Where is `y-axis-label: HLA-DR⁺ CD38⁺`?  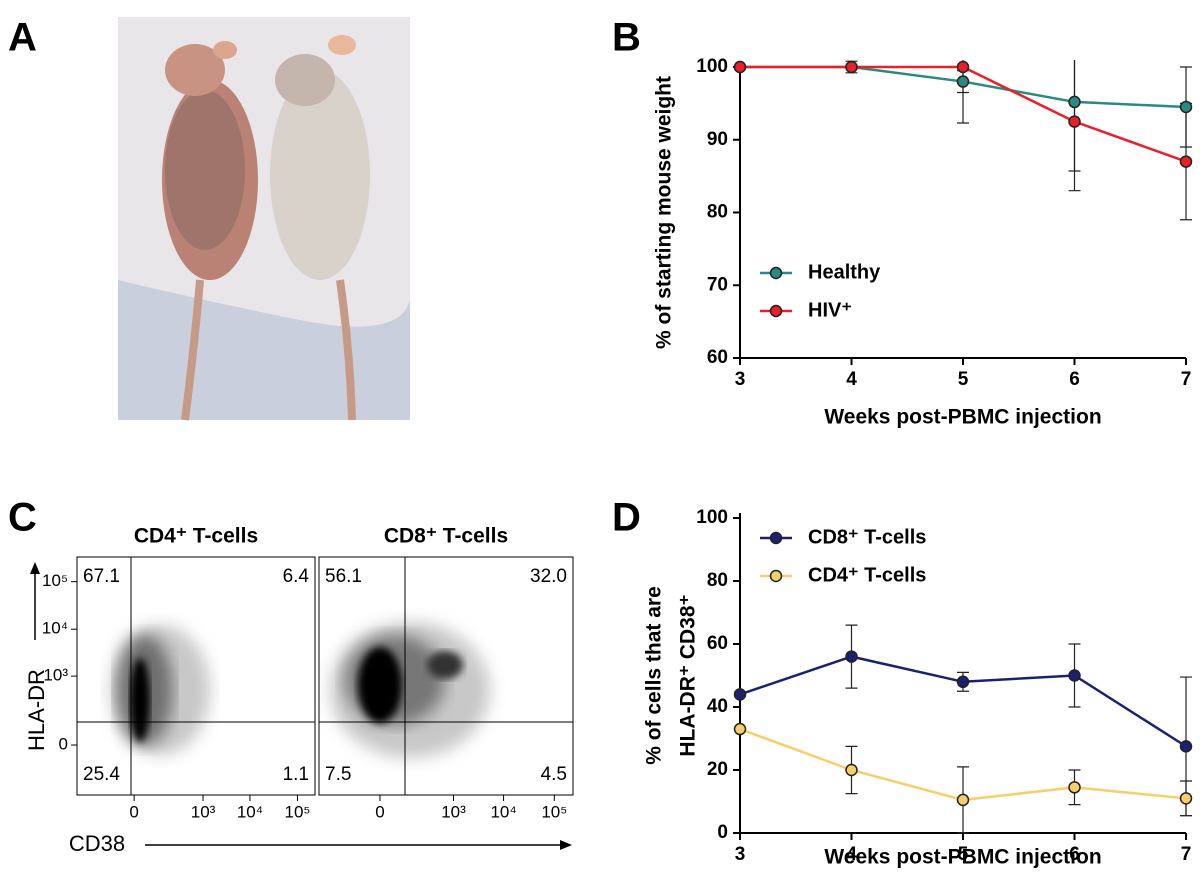
y-axis-label: HLA-DR⁺ CD38⁺ is located at coordinates (688, 675).